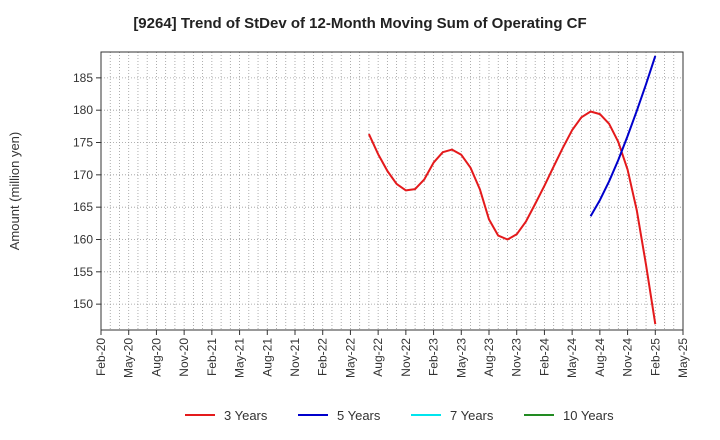 The width and height of the screenshot is (720, 440). Describe the element at coordinates (83, 110) in the screenshot. I see `y-tick-label: 180` at that location.